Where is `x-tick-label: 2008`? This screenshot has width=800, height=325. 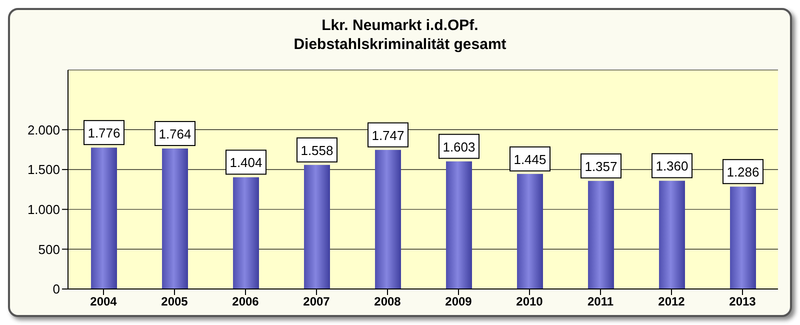 x-tick-label: 2008 is located at coordinates (388, 301).